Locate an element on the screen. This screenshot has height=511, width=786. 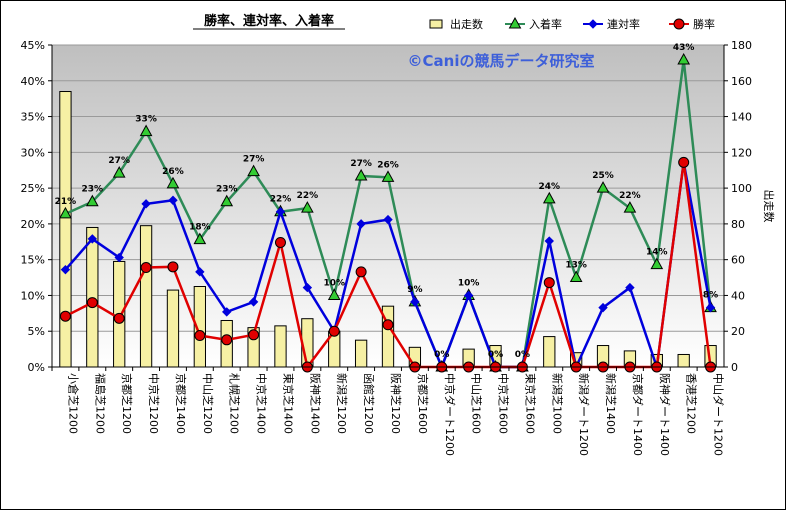
x-tick-label: 京都ダート1400 is located at coordinates (638, 414).